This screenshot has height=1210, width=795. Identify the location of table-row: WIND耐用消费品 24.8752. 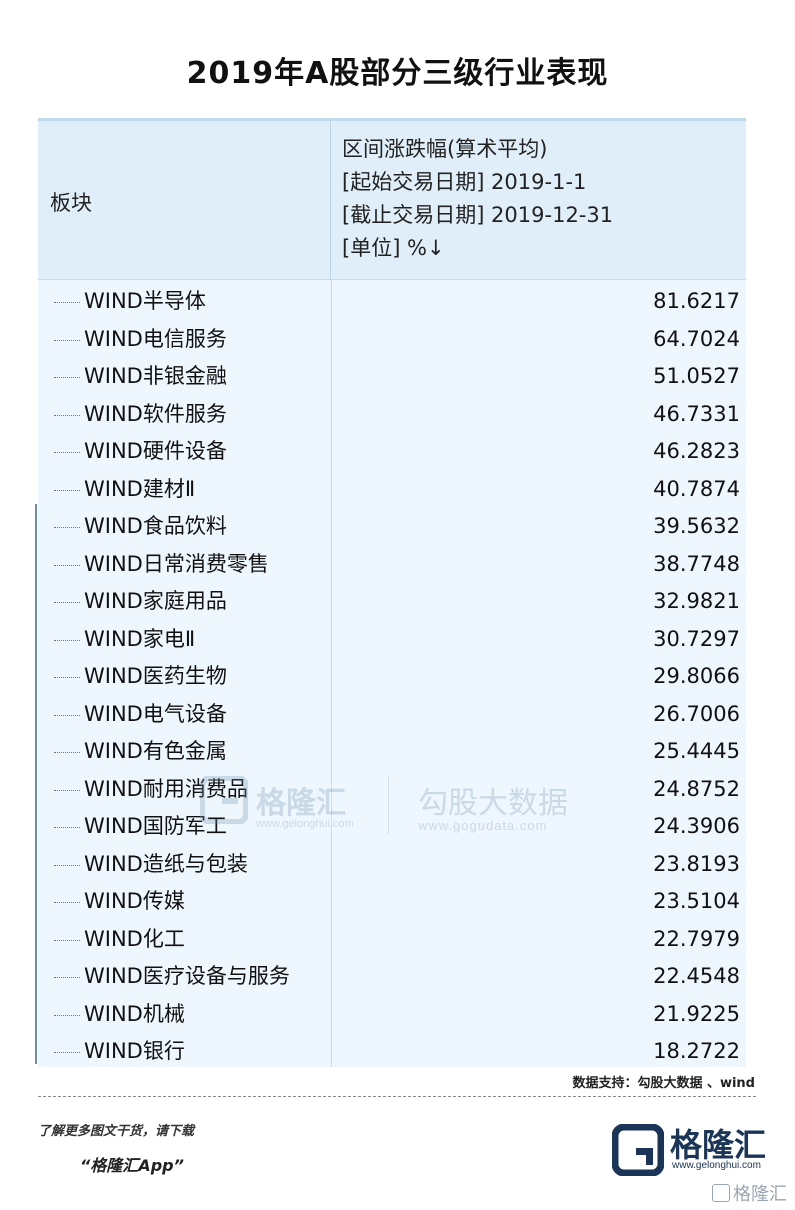
(392, 790).